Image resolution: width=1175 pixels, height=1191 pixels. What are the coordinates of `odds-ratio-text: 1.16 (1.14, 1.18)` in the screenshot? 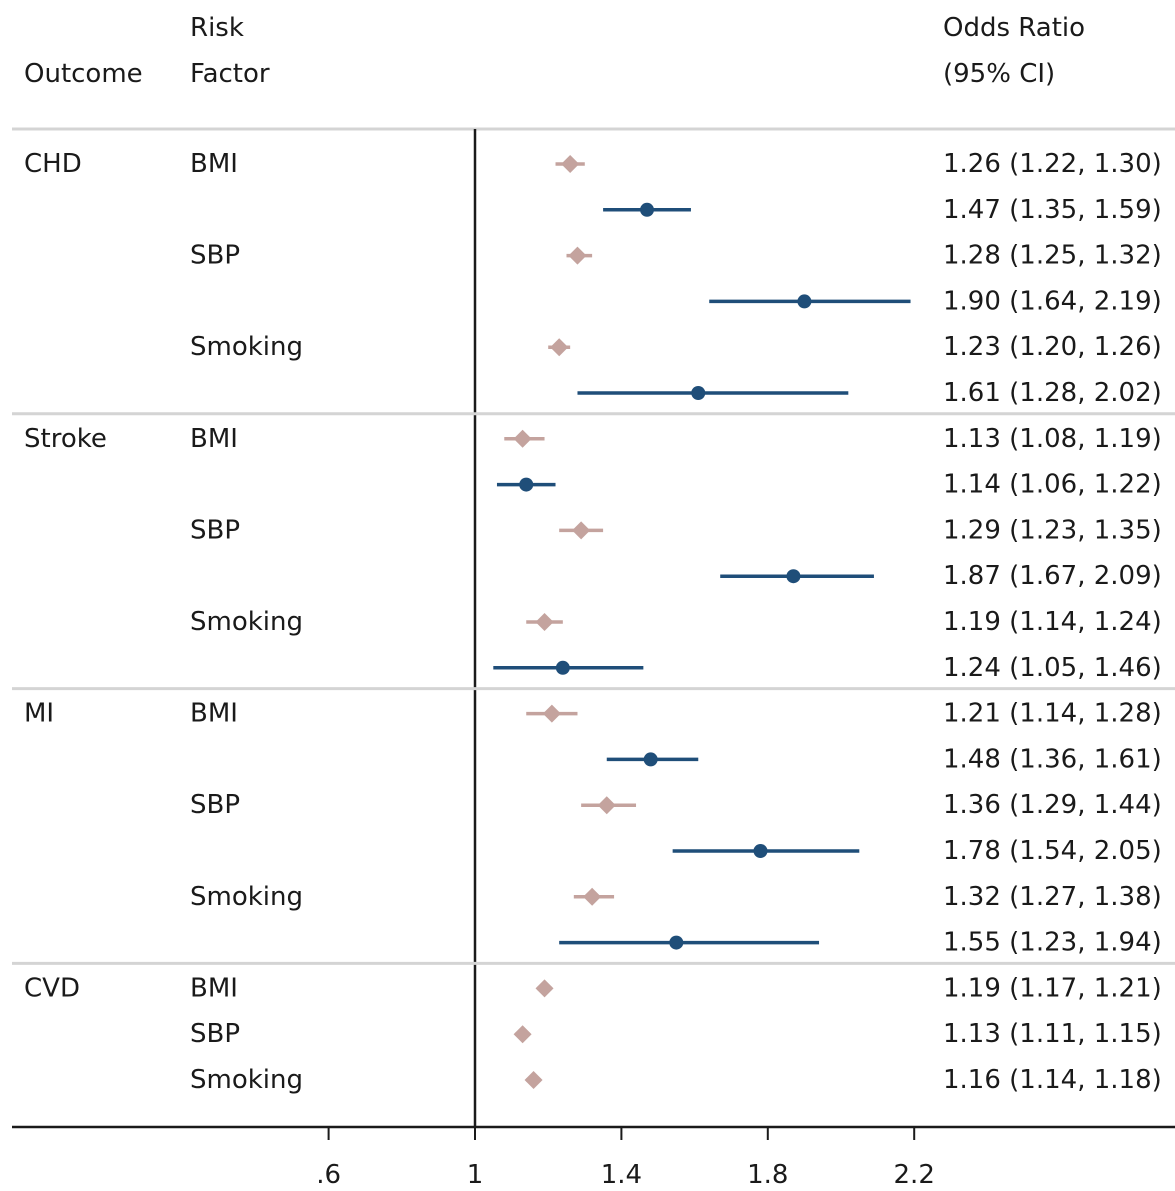 It's located at (1052, 1080).